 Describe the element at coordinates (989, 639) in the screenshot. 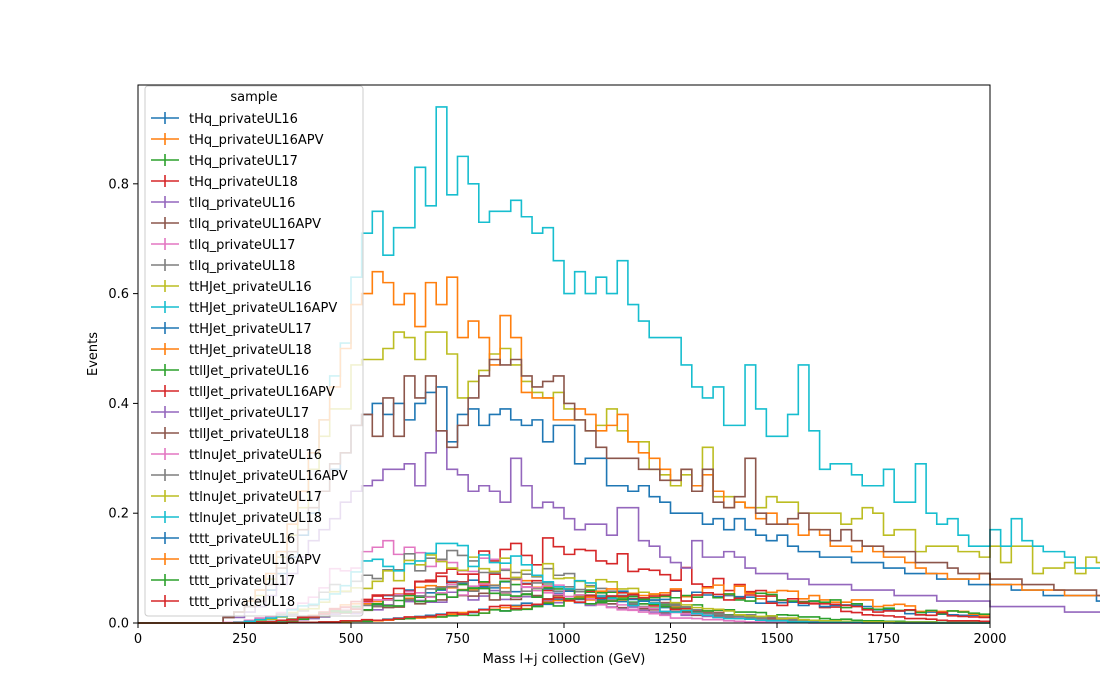

I see `x-tick-label: 2000` at that location.